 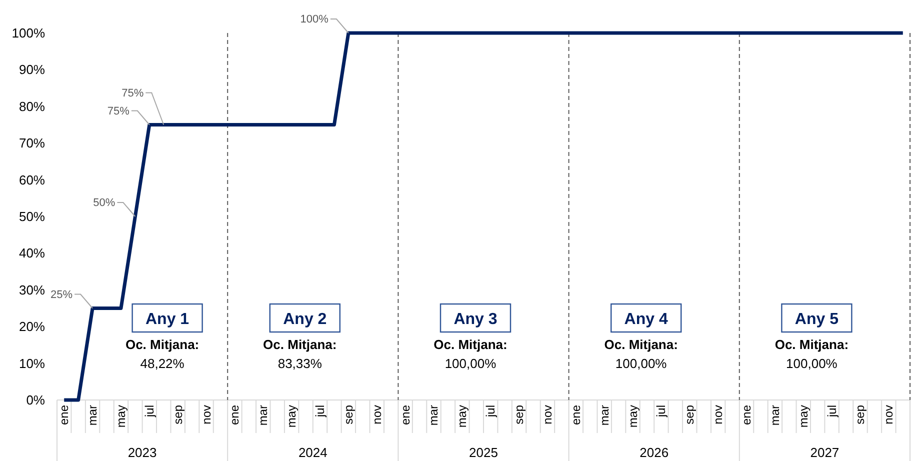 What do you see at coordinates (61, 294) in the screenshot?
I see `data-label: 25%` at bounding box center [61, 294].